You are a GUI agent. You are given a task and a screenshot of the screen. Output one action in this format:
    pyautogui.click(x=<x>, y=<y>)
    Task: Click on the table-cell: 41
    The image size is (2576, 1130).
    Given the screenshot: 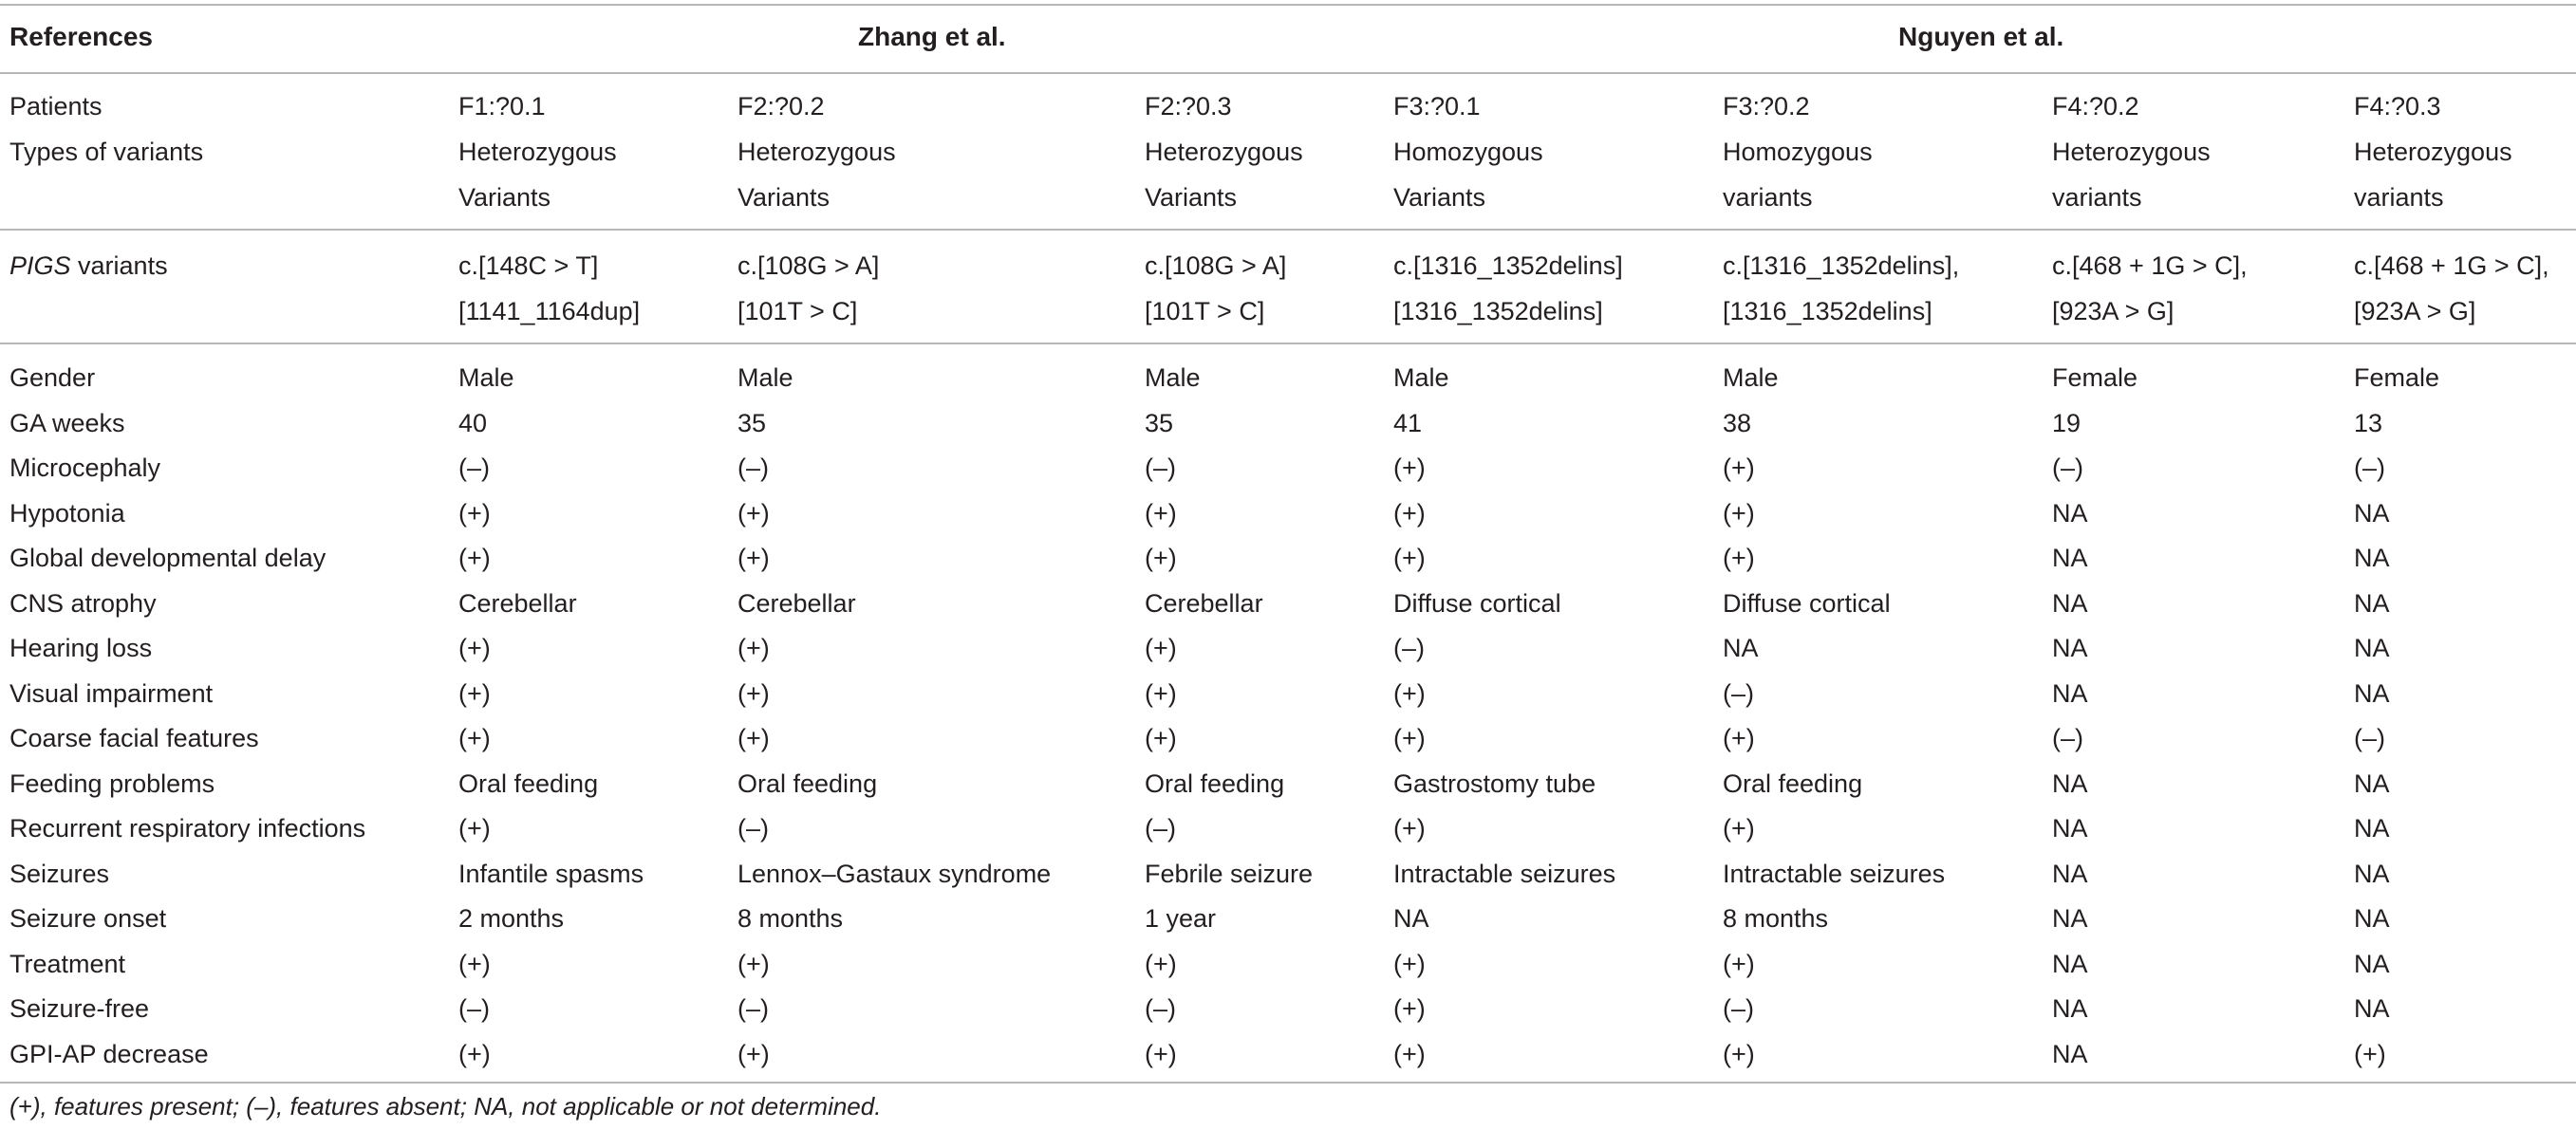 What is the action you would take?
    pyautogui.click(x=1408, y=423)
    